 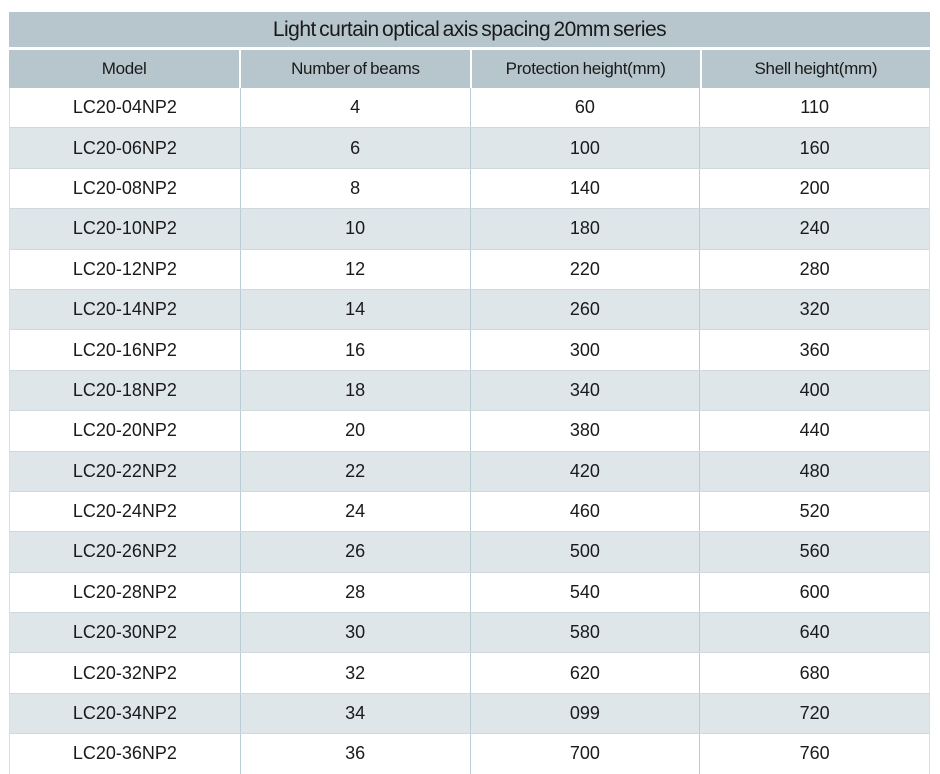 I want to click on number-of-beams-cell: 26, so click(x=354, y=552).